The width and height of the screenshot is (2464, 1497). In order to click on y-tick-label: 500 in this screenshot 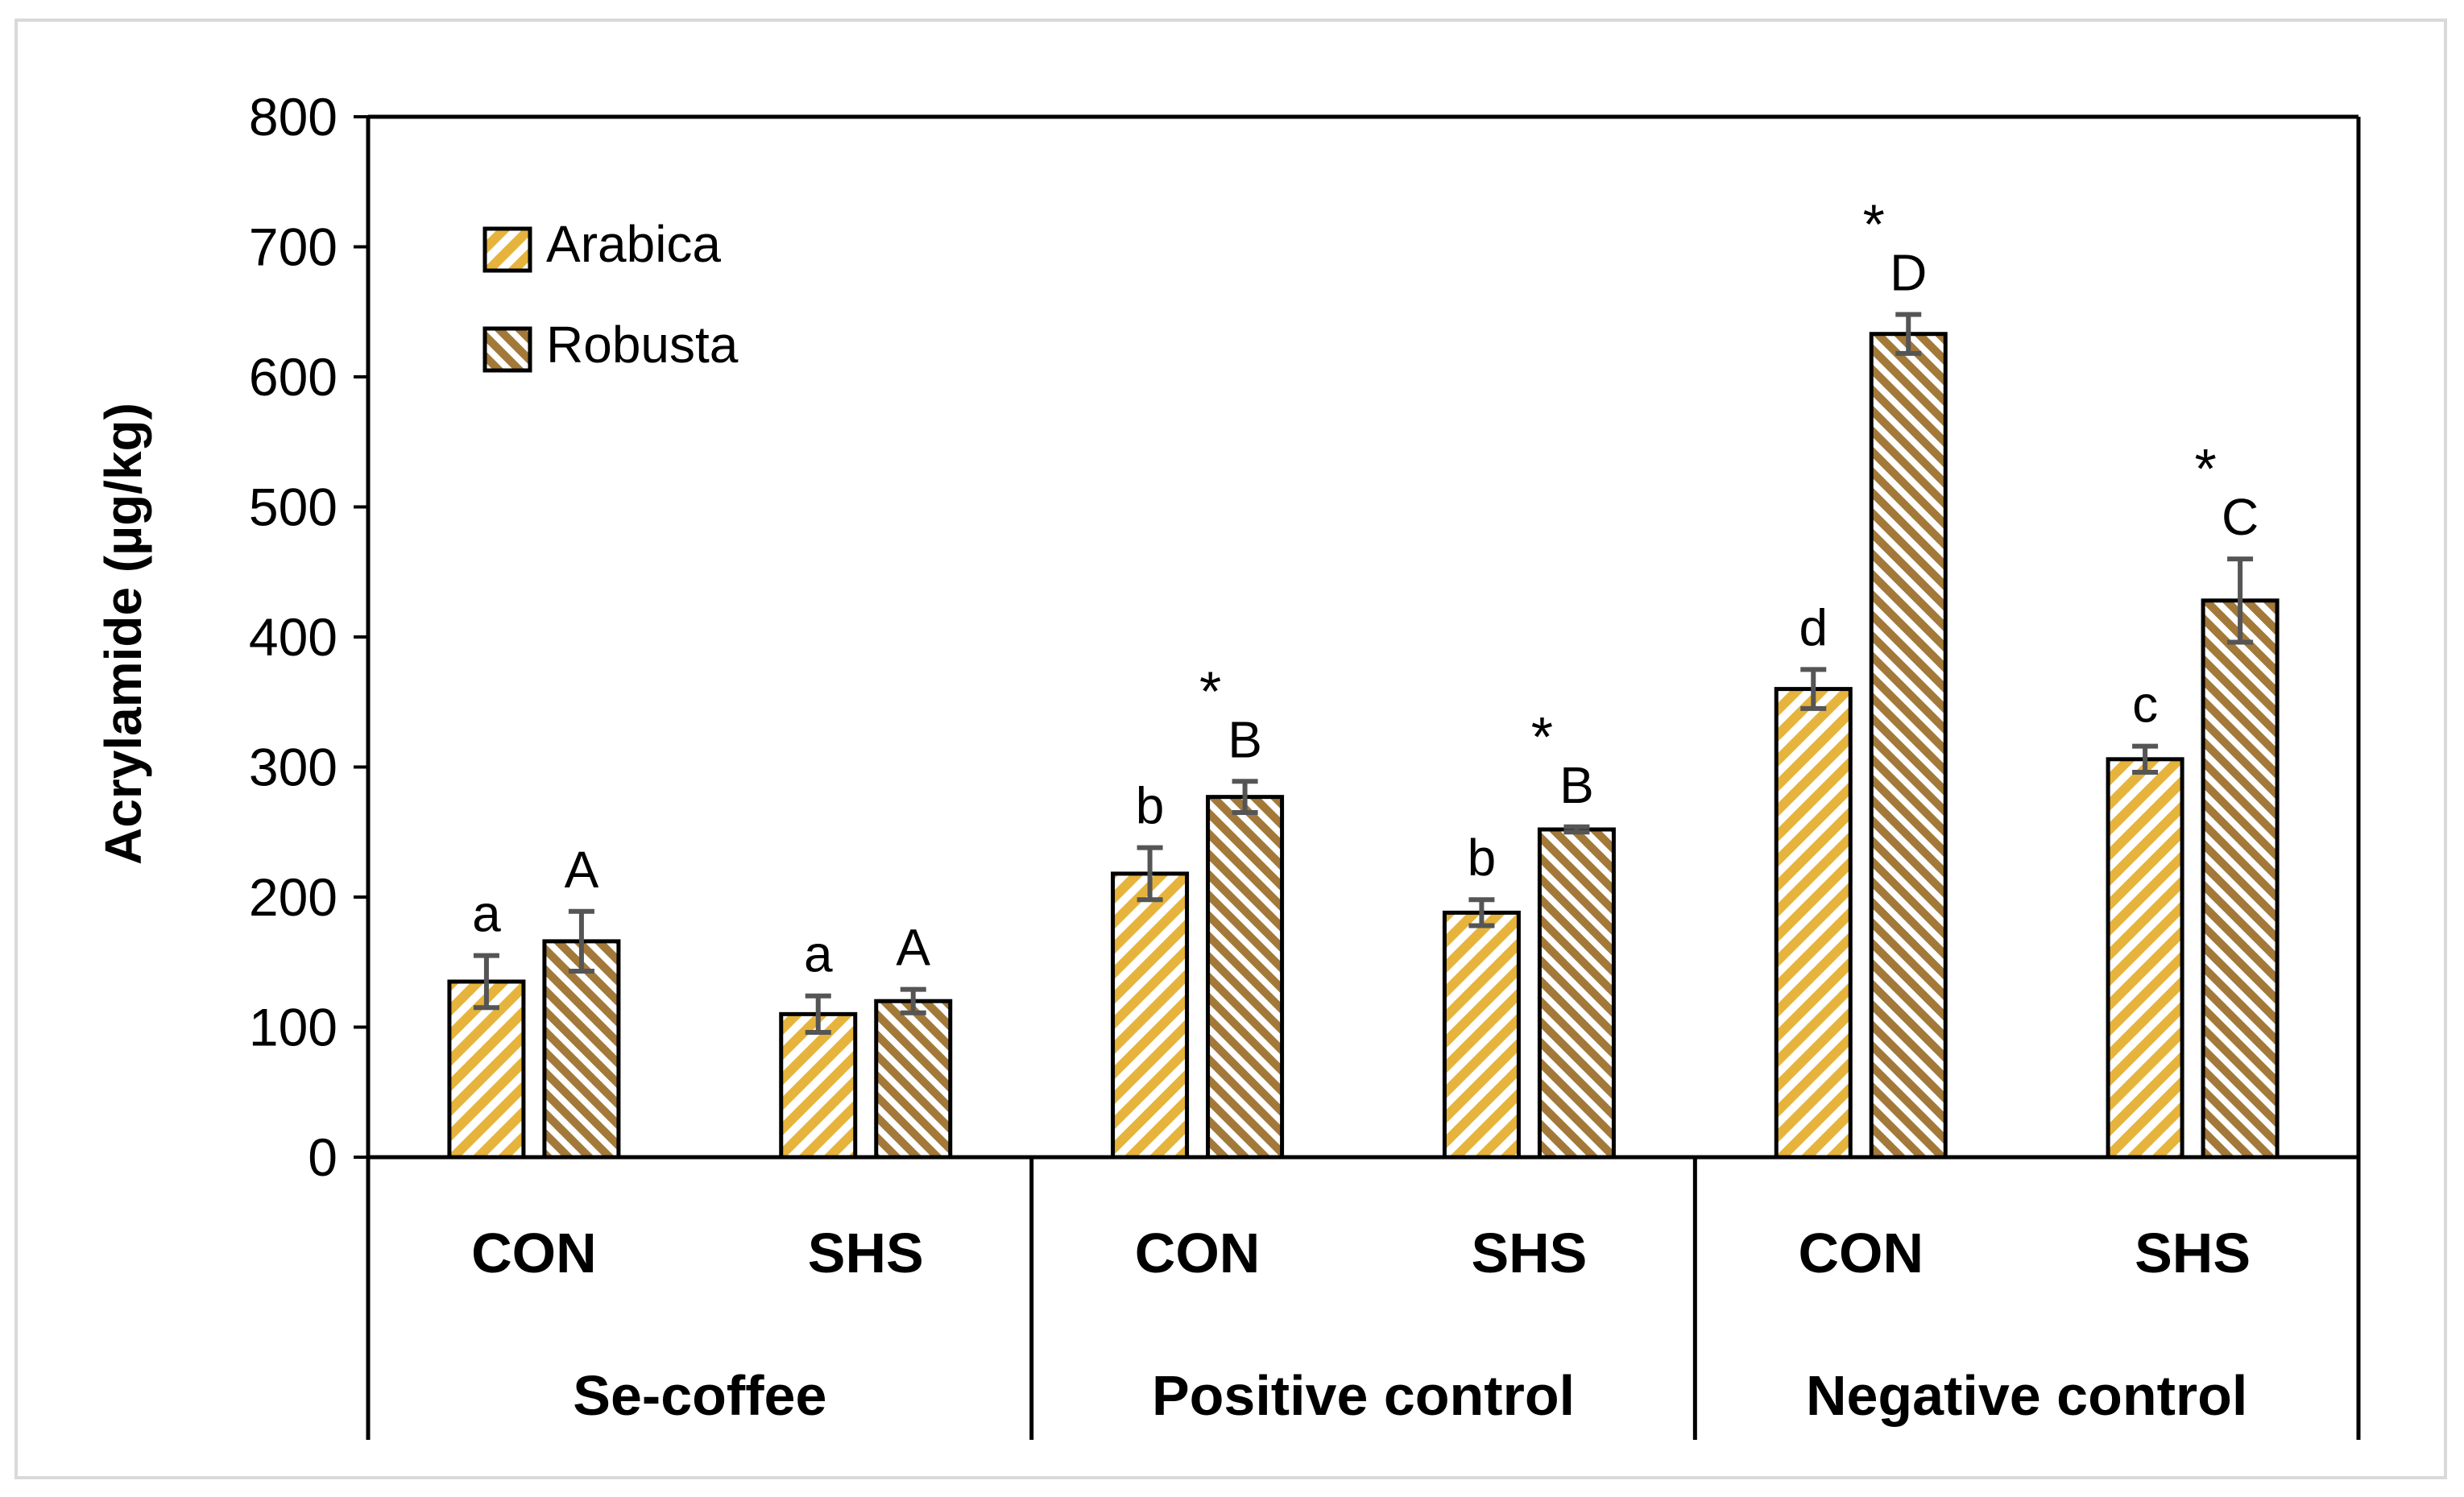, I will do `click(293, 508)`.